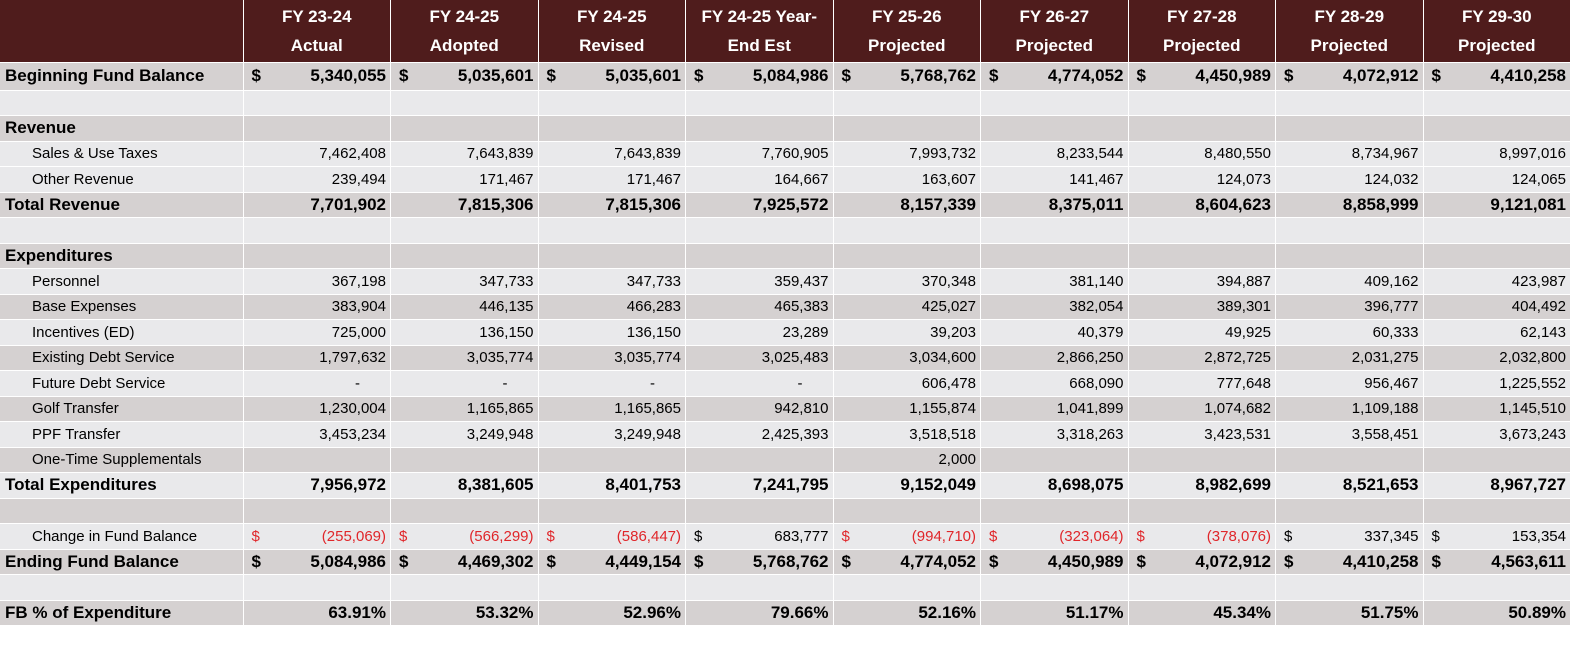  I want to click on value-cell: 7,241,795, so click(759, 485).